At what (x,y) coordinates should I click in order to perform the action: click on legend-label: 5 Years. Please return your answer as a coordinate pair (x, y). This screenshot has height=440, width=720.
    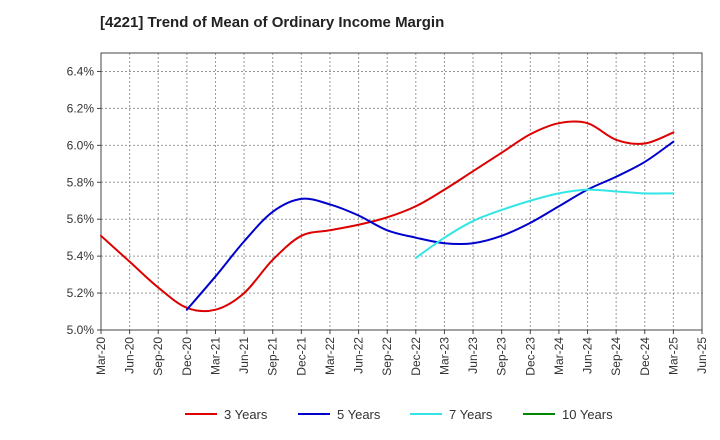
    Looking at the image, I should click on (359, 414).